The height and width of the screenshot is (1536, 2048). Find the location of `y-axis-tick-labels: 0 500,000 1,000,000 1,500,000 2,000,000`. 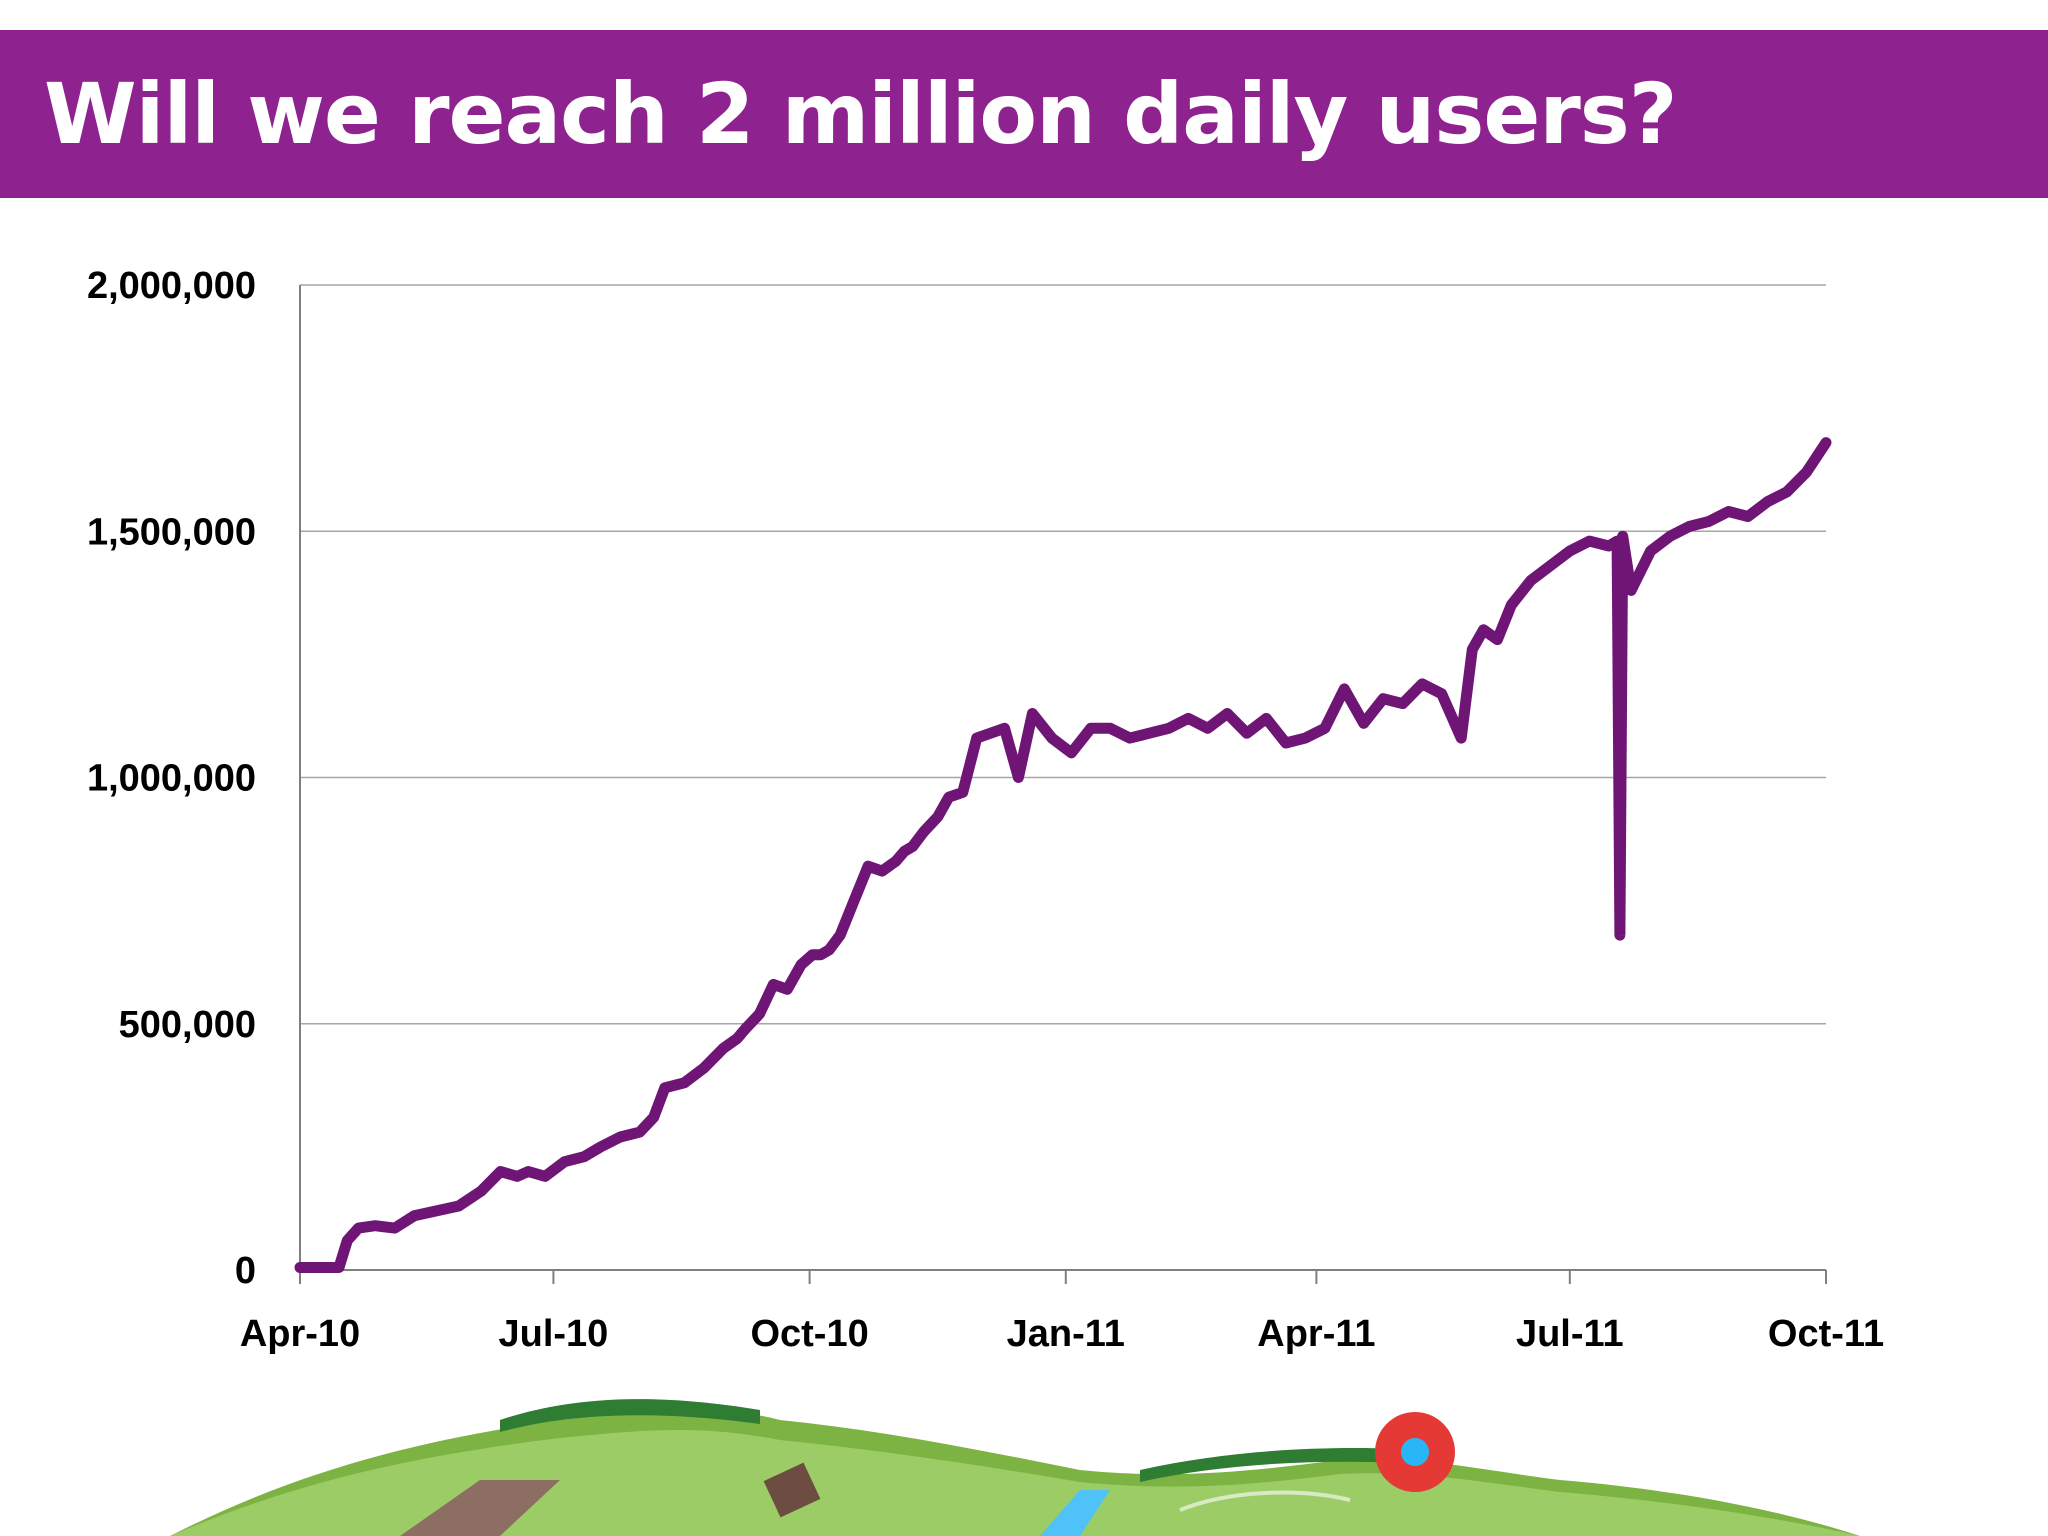

y-axis-tick-labels: 0 500,000 1,000,000 1,500,000 2,000,000 is located at coordinates (171, 778).